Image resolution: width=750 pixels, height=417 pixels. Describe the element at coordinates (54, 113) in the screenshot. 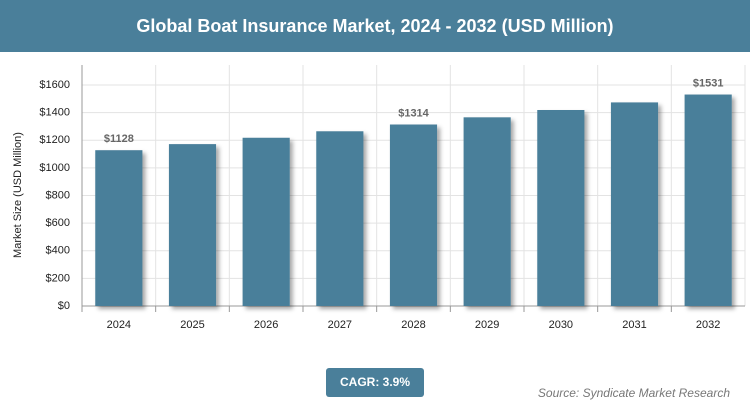

I see `y-tick-label: $1400` at that location.